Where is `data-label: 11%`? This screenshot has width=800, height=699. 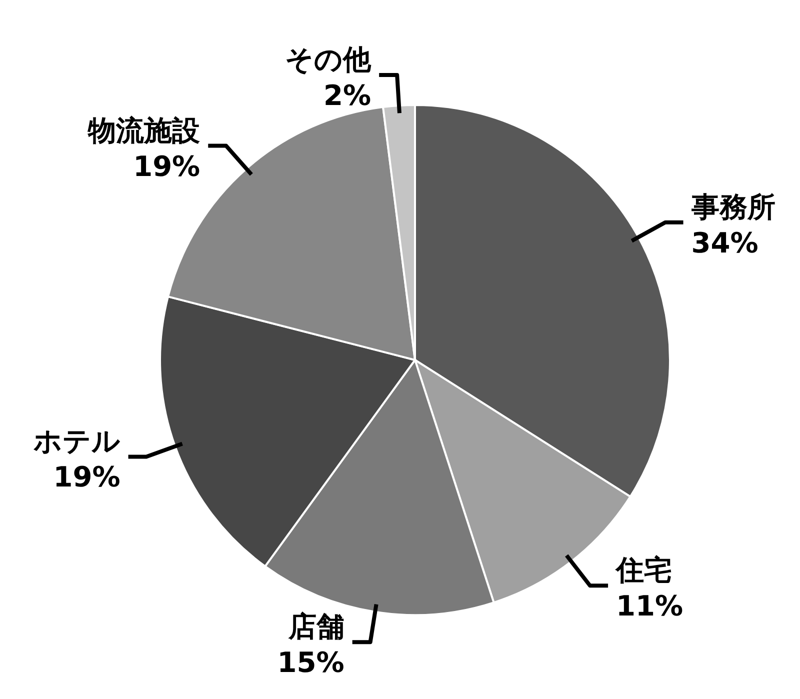
data-label: 11% is located at coordinates (650, 606).